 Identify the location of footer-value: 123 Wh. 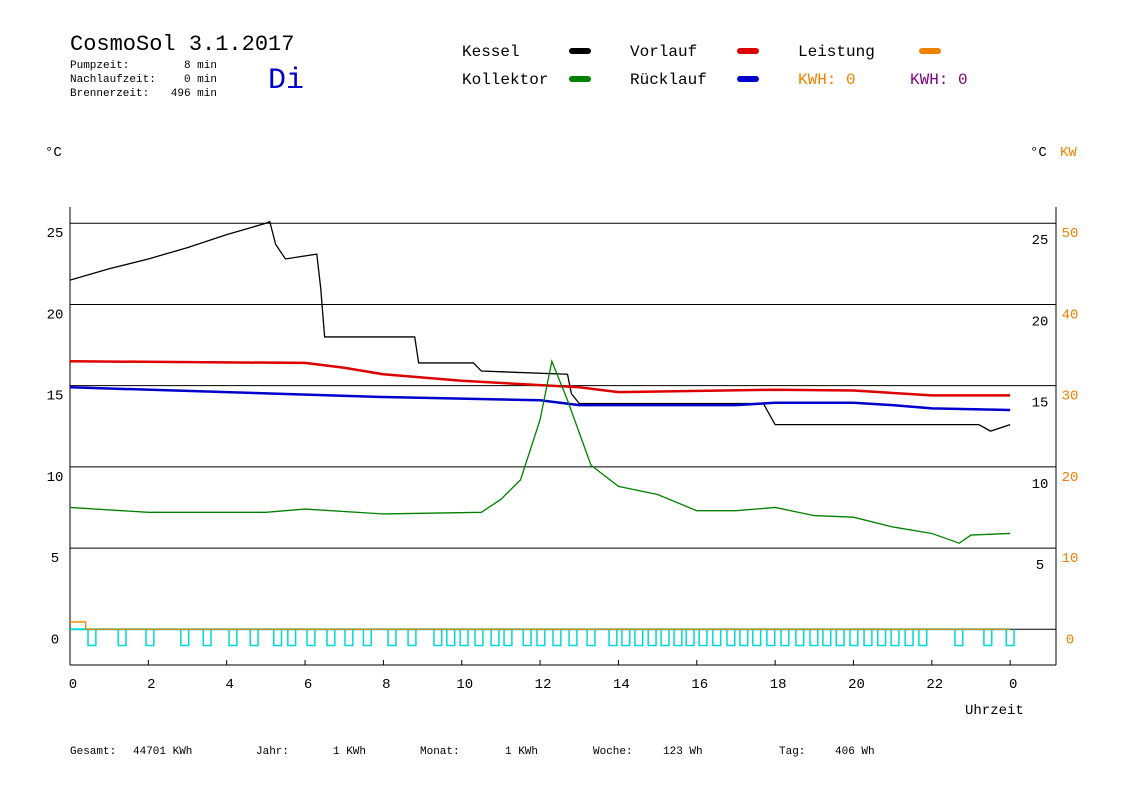
(683, 752).